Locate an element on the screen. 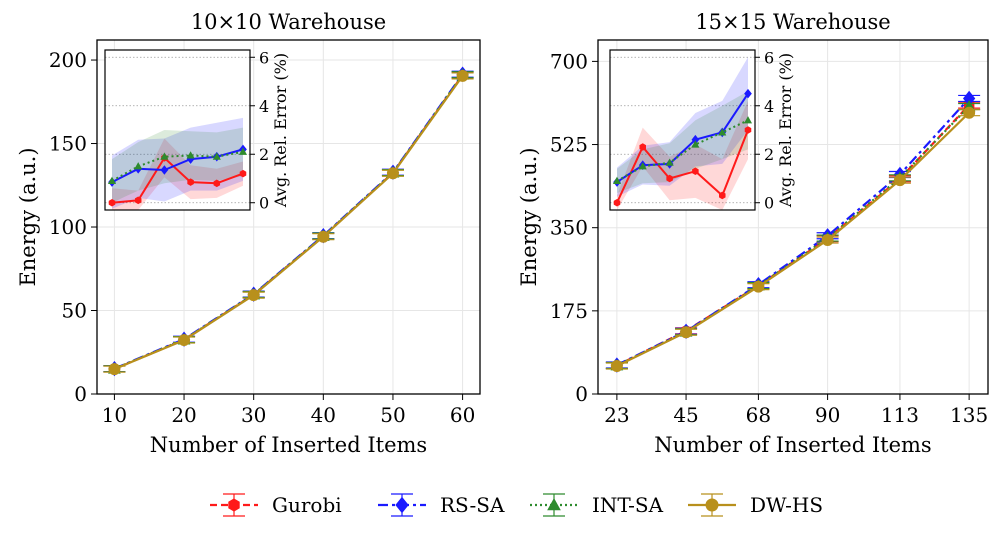  x-tick-label: 45 is located at coordinates (685, 415).